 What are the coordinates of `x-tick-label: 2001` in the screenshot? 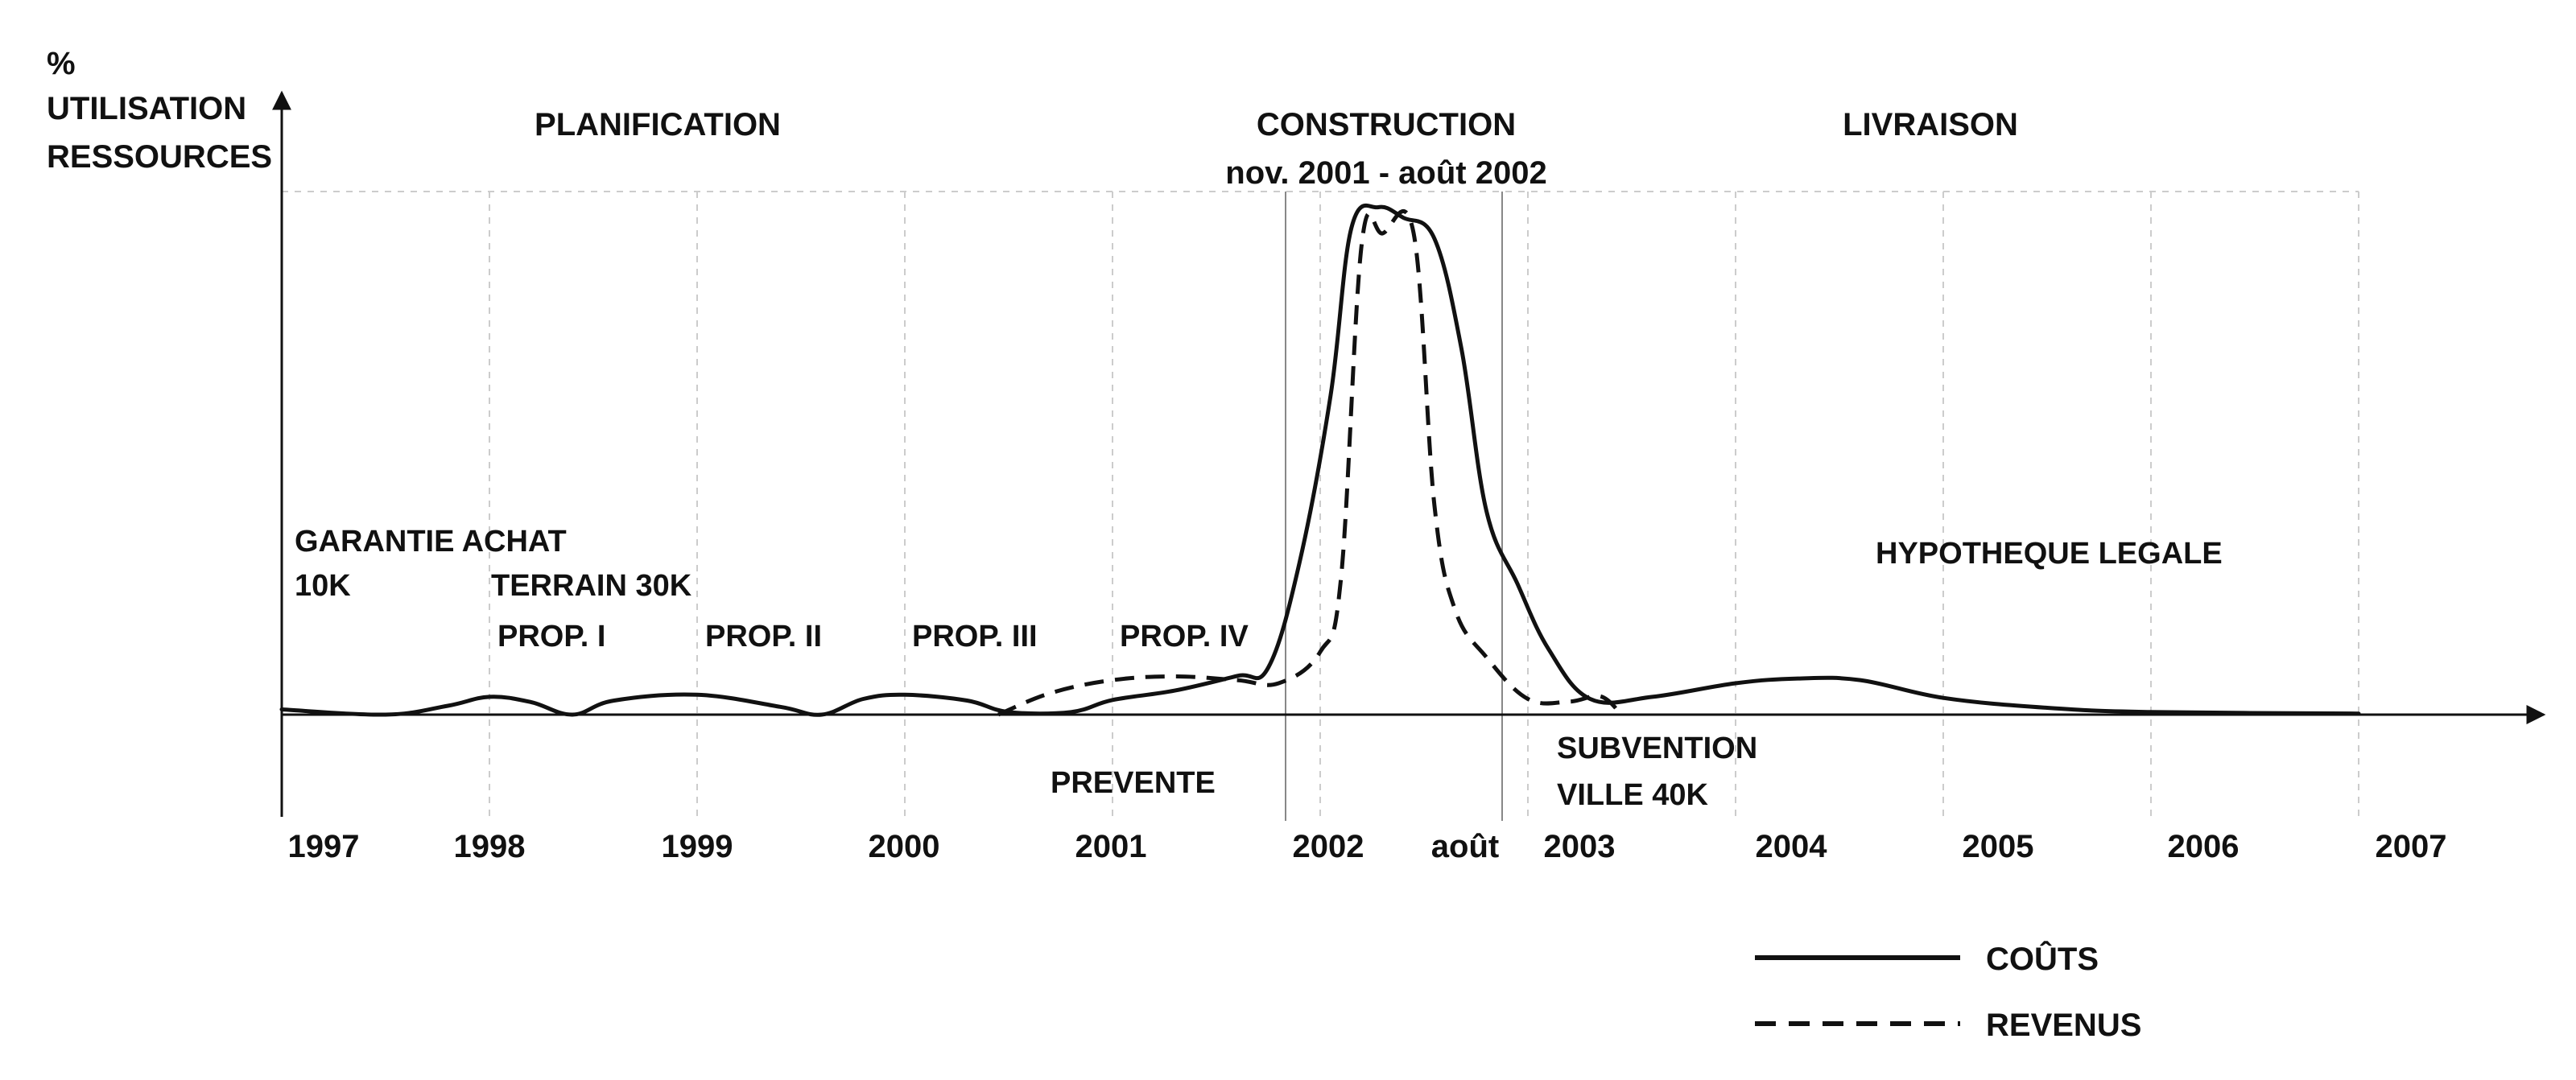 It's located at (1111, 846).